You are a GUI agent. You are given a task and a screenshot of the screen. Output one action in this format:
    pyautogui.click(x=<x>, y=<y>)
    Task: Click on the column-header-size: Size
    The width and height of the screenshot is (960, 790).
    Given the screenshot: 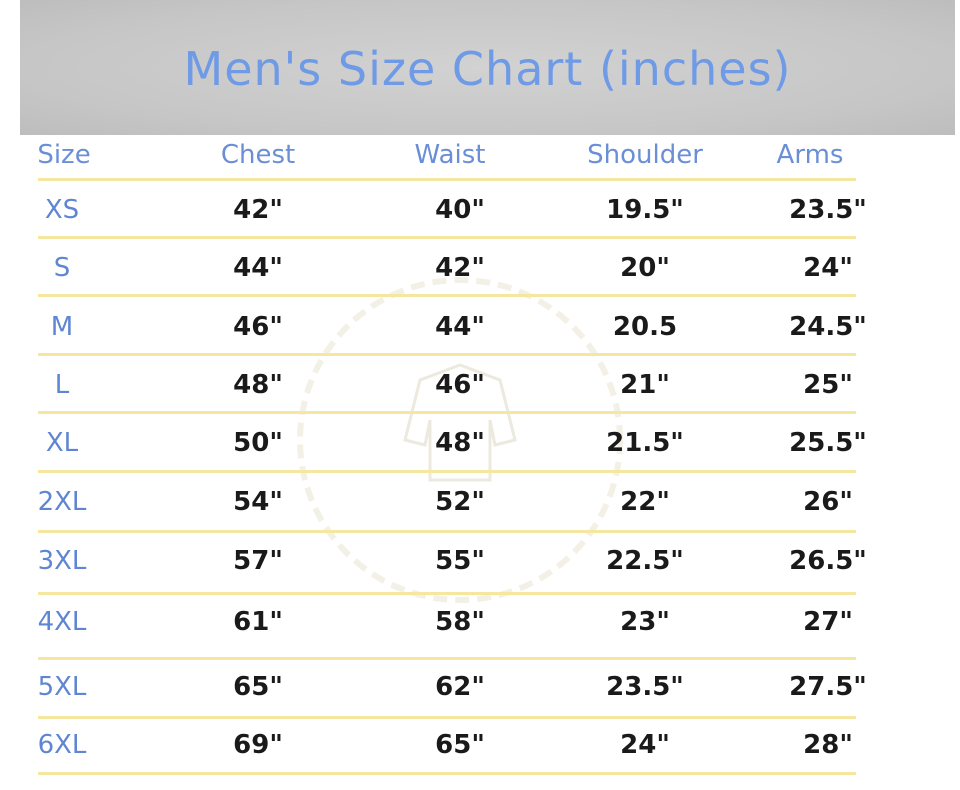 What is the action you would take?
    pyautogui.click(x=64, y=155)
    